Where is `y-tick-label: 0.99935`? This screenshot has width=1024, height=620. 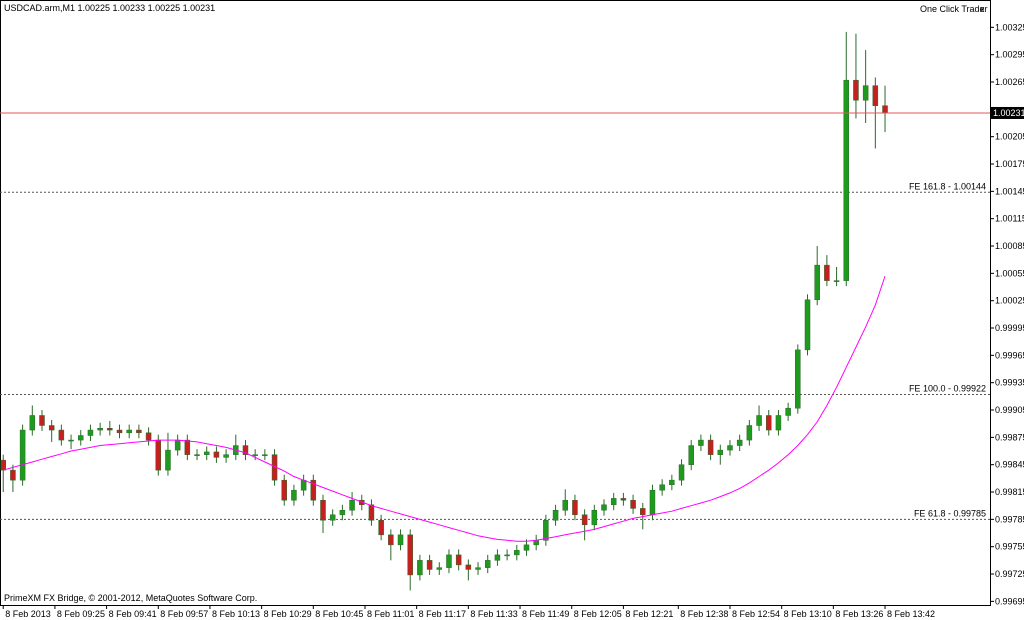
y-tick-label: 0.99935 is located at coordinates (1009, 383).